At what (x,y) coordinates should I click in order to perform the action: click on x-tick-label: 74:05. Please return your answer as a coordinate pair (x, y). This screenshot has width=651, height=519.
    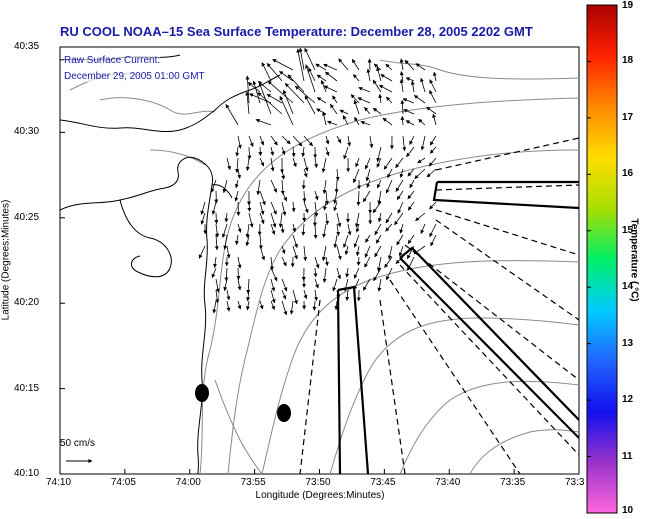
    Looking at the image, I should click on (123, 482).